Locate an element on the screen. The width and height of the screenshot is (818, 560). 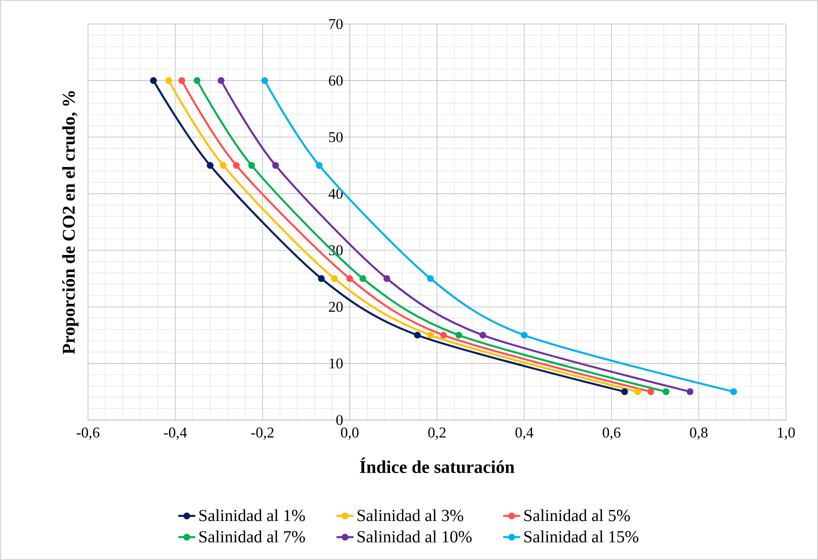
legend-label: Salinidad al 15% is located at coordinates (581, 536).